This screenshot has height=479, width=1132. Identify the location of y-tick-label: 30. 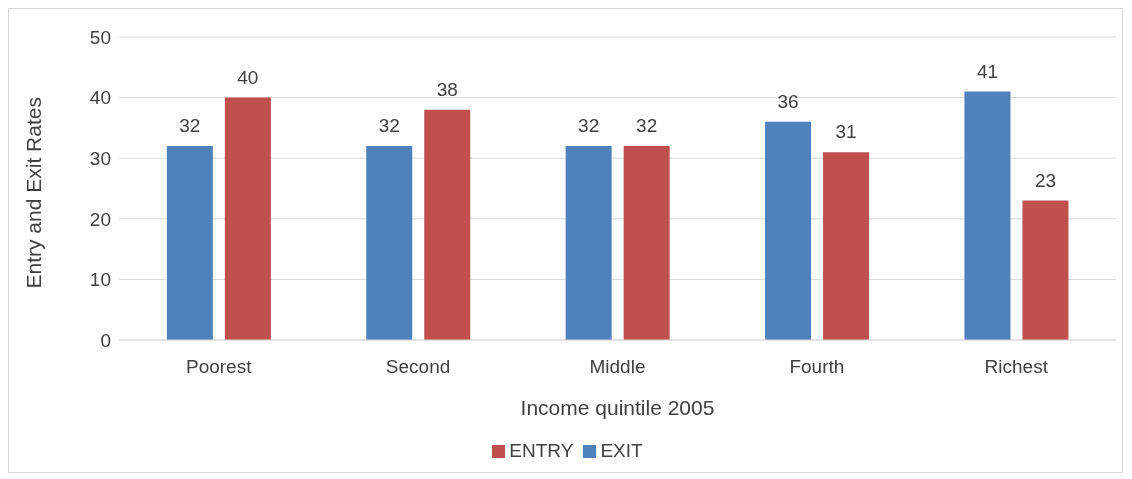
(100, 158).